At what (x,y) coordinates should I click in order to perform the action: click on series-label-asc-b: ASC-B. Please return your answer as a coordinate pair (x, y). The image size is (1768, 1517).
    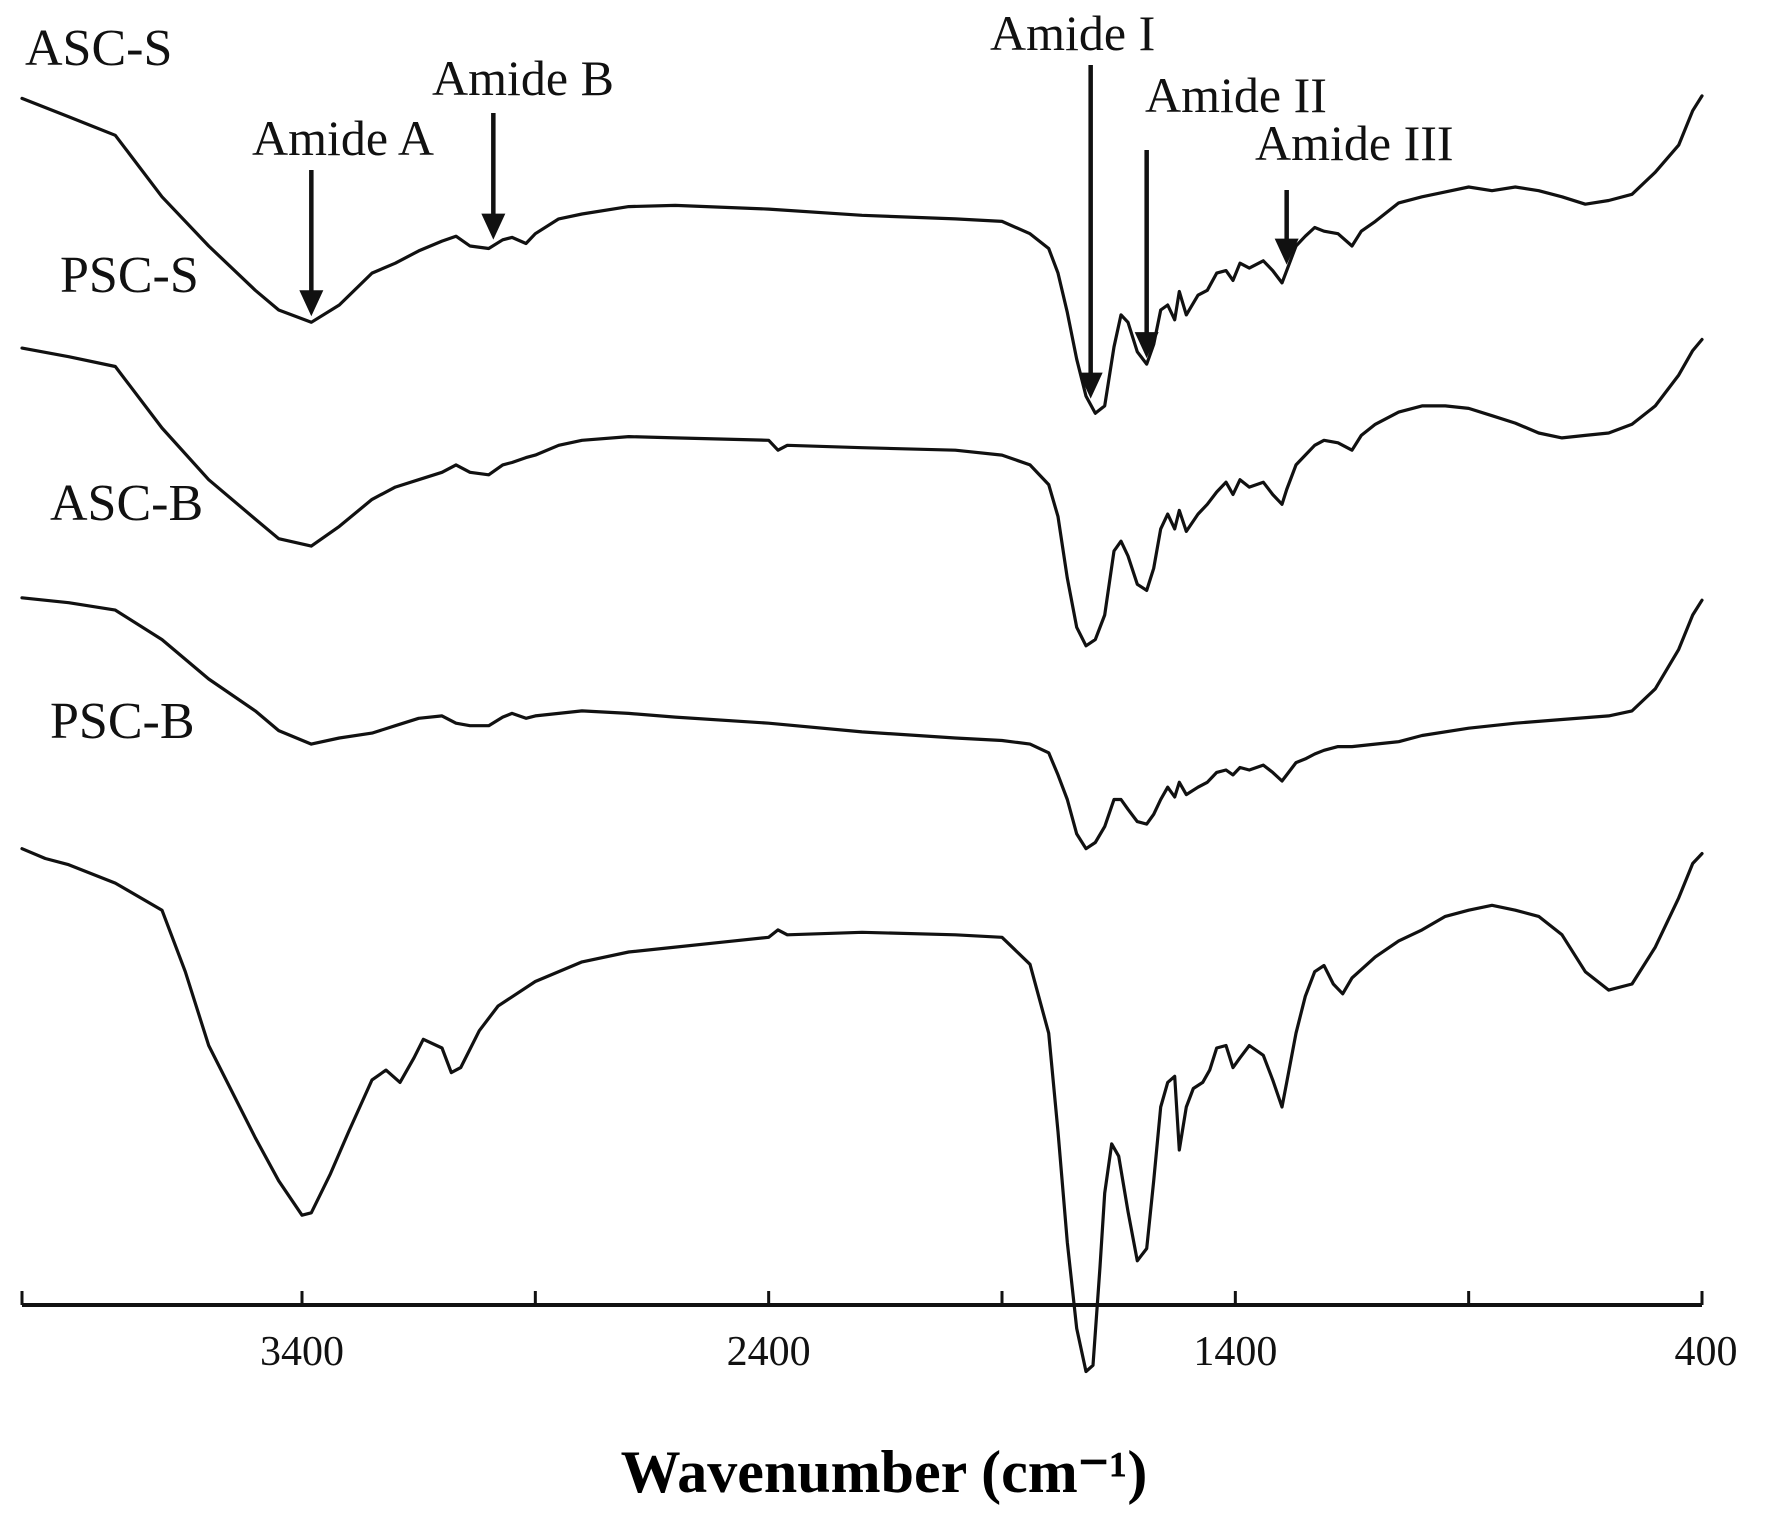
    Looking at the image, I should click on (126, 503).